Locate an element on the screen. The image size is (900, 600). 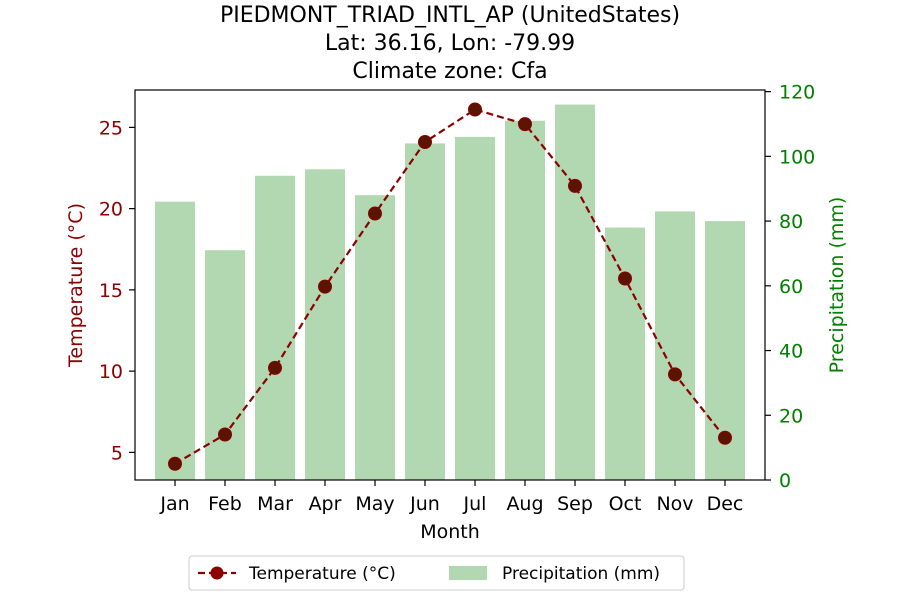
left-tick-label-25: 25 is located at coordinates (111, 128).